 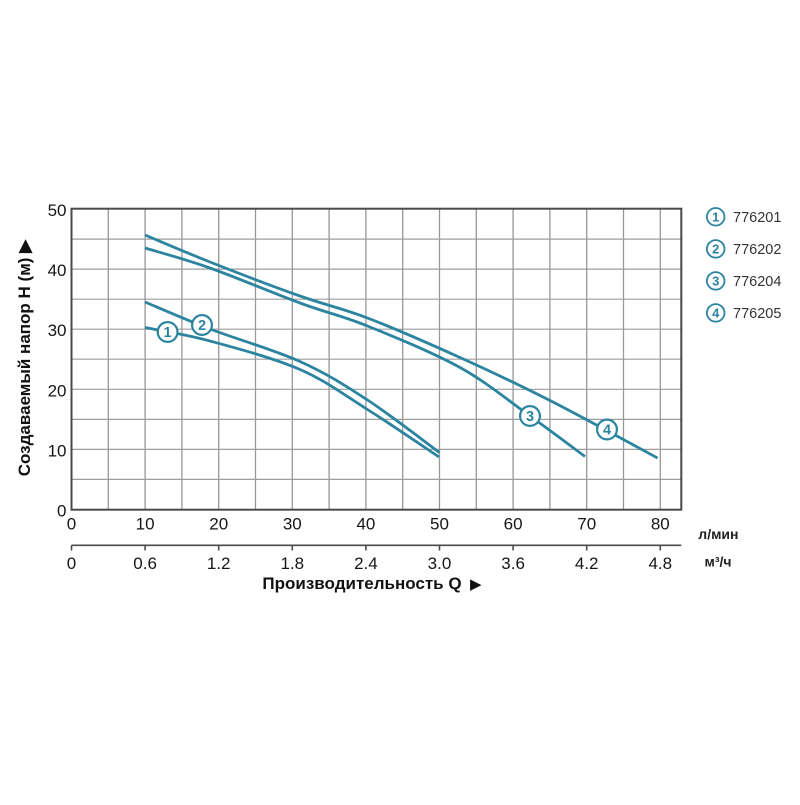 What do you see at coordinates (145, 563) in the screenshot?
I see `svg-text: 0.6` at bounding box center [145, 563].